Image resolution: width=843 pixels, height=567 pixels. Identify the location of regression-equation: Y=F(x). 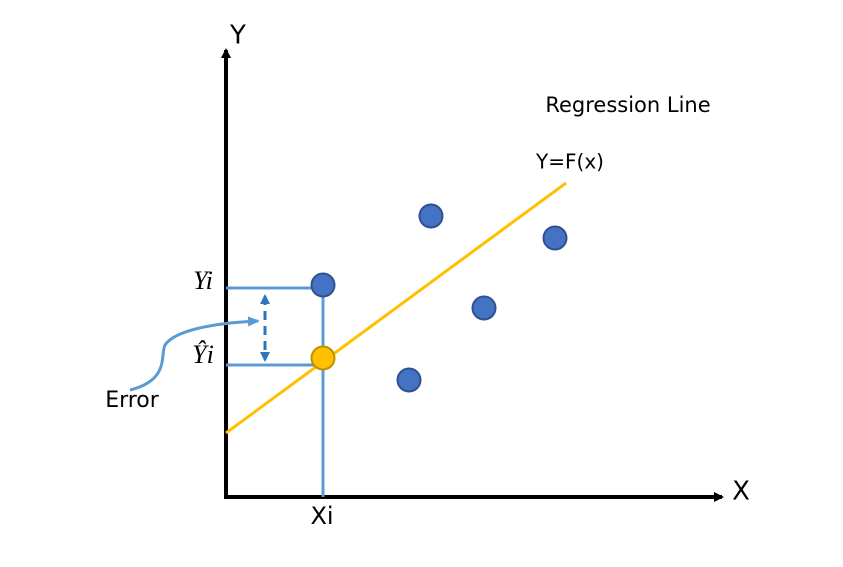
(569, 162).